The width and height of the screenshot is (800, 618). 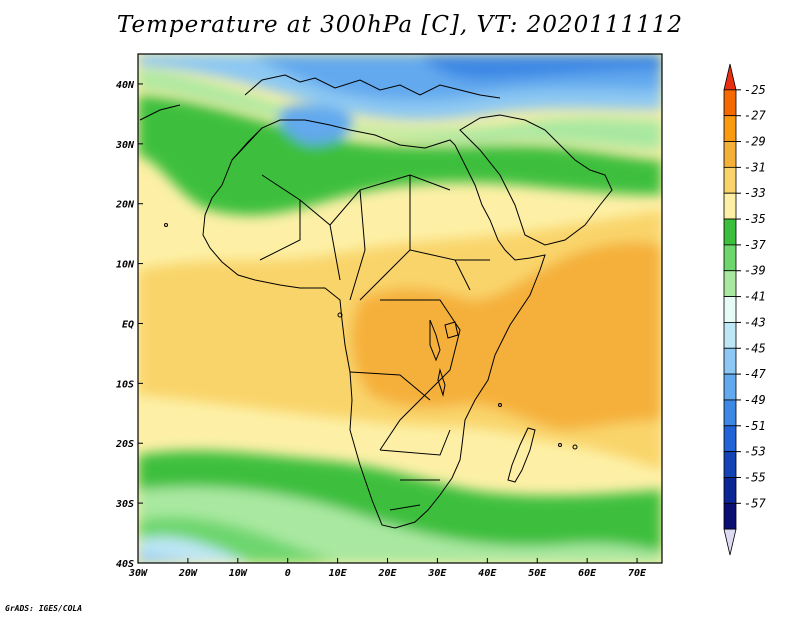 I want to click on x-tick-label: 20E, so click(x=387, y=573).